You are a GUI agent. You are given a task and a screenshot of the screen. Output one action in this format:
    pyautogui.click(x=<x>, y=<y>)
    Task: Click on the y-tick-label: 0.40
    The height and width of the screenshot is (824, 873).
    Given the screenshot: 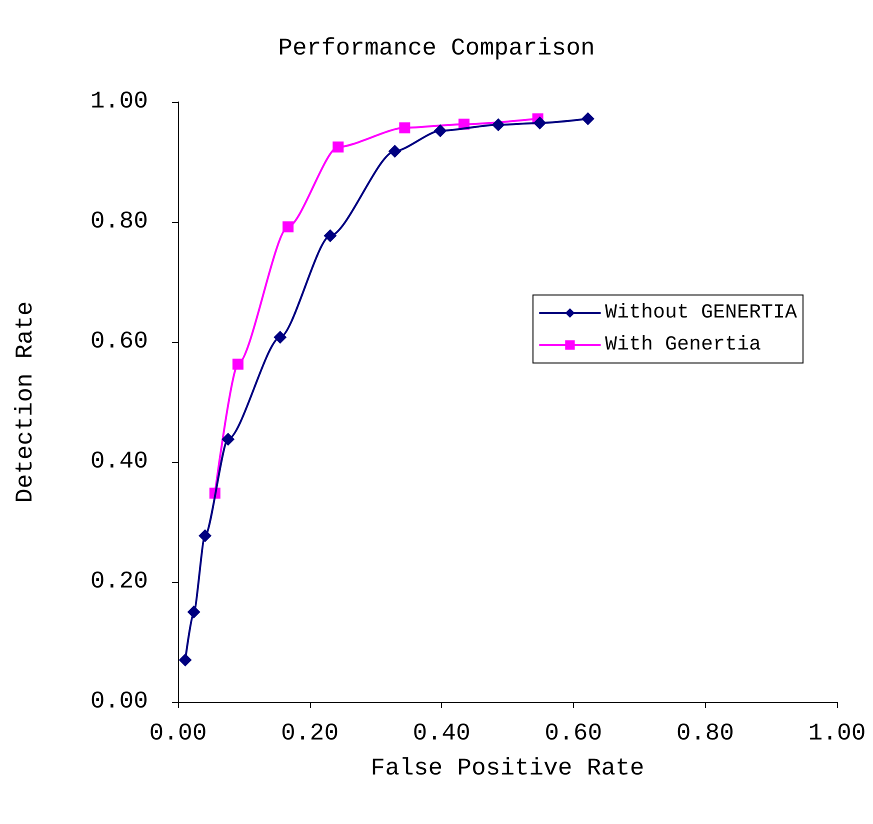 What is the action you would take?
    pyautogui.click(x=119, y=462)
    